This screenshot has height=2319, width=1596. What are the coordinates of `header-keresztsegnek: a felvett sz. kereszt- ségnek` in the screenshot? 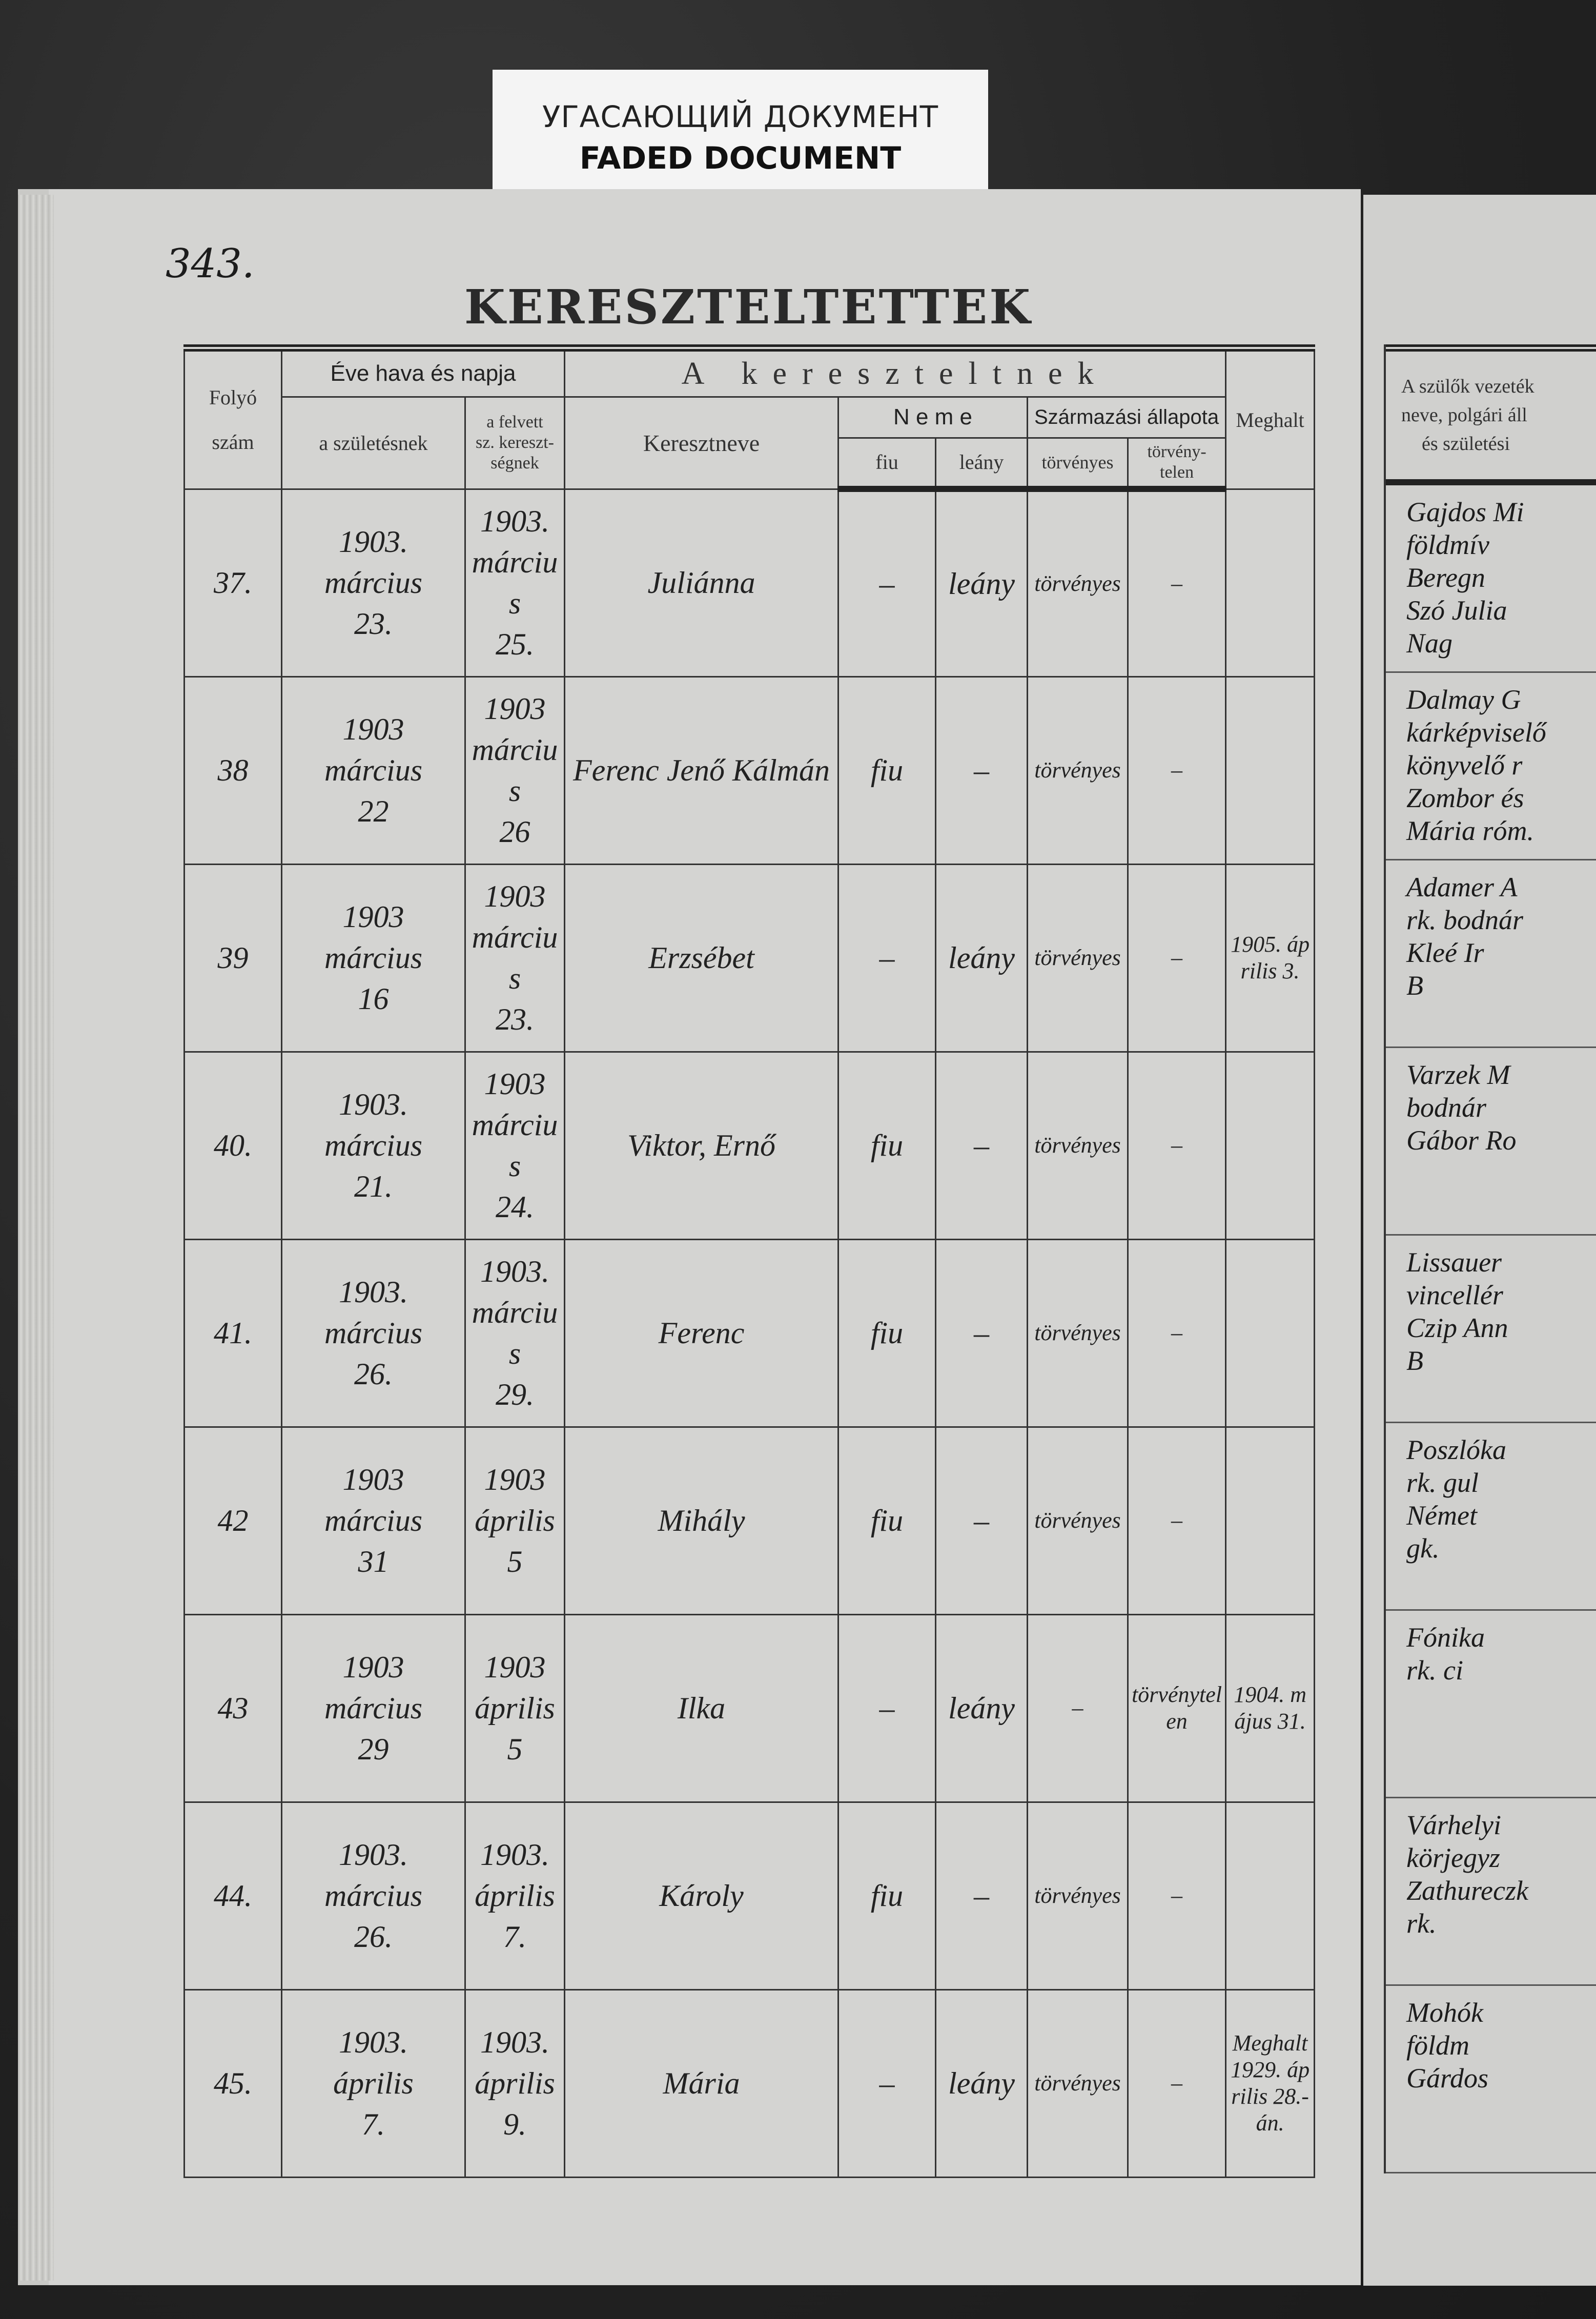 It's located at (515, 443).